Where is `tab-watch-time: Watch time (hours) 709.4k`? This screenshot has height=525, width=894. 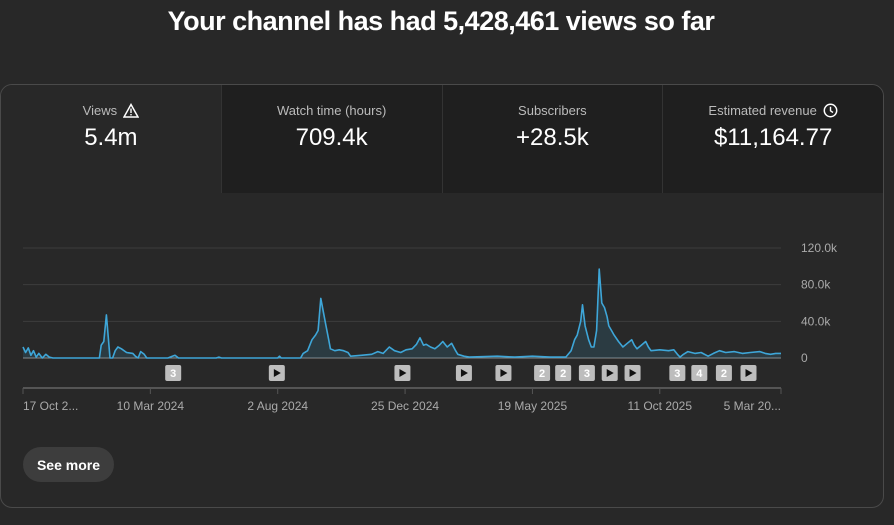 tab-watch-time: Watch time (hours) 709.4k is located at coordinates (331, 139).